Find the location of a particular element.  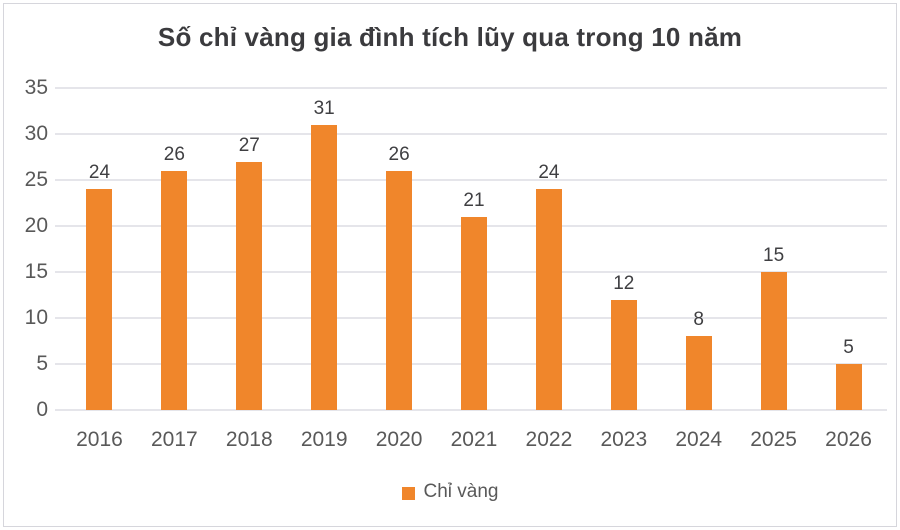

bar-group: 27 is located at coordinates (249, 249).